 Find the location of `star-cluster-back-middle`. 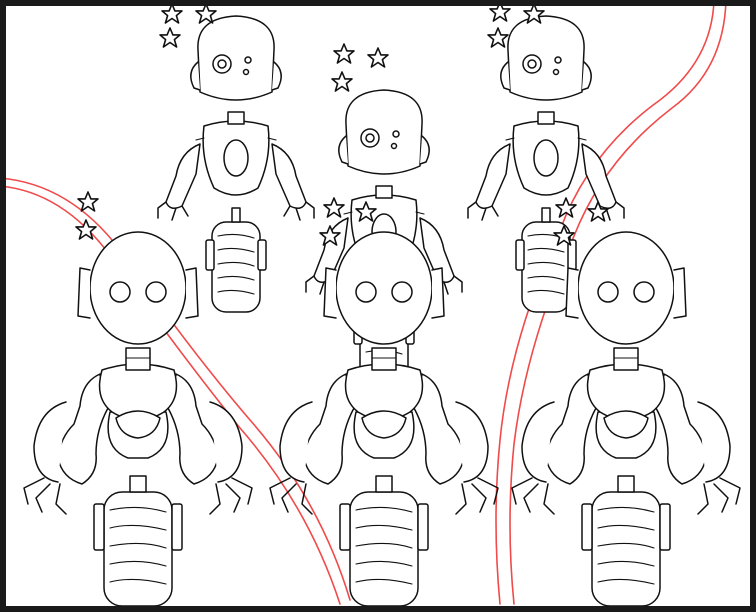

star-cluster-back-middle is located at coordinates (360, 67).